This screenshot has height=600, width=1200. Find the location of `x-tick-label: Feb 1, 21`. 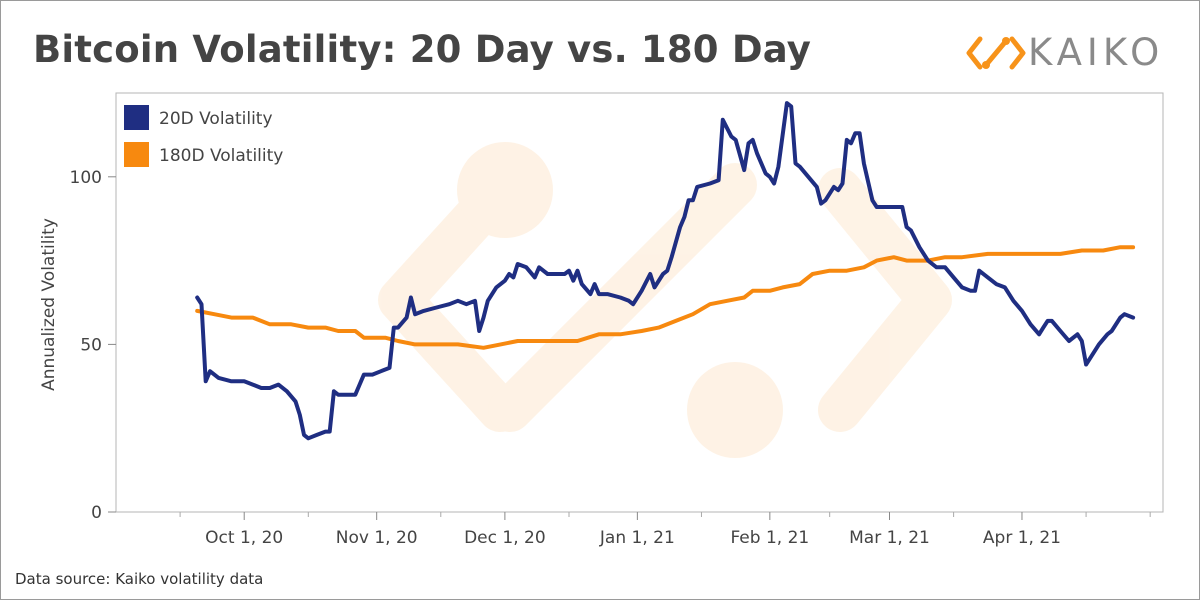

x-tick-label: Feb 1, 21 is located at coordinates (769, 538).